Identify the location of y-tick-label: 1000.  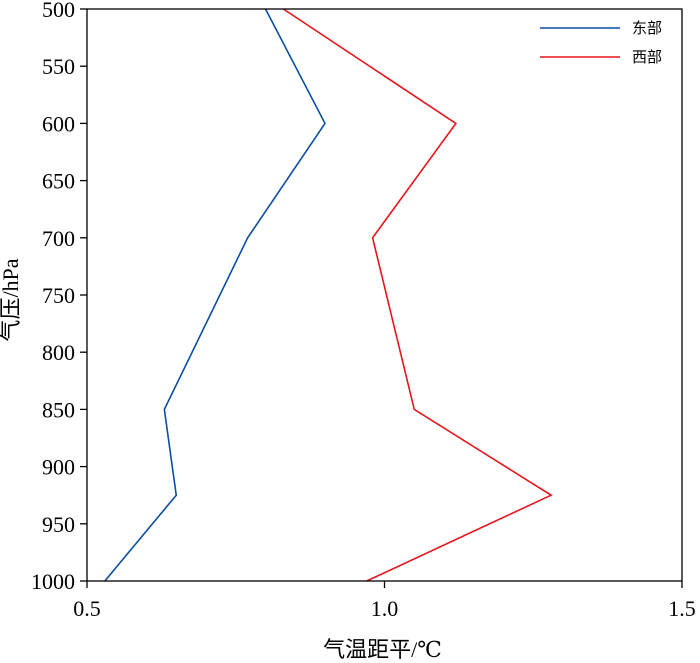
(53, 581).